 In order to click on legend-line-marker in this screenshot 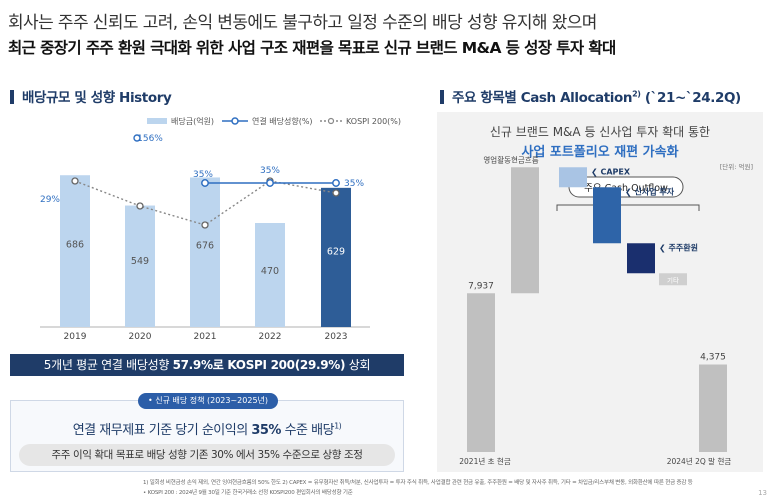, I will do `click(235, 121)`.